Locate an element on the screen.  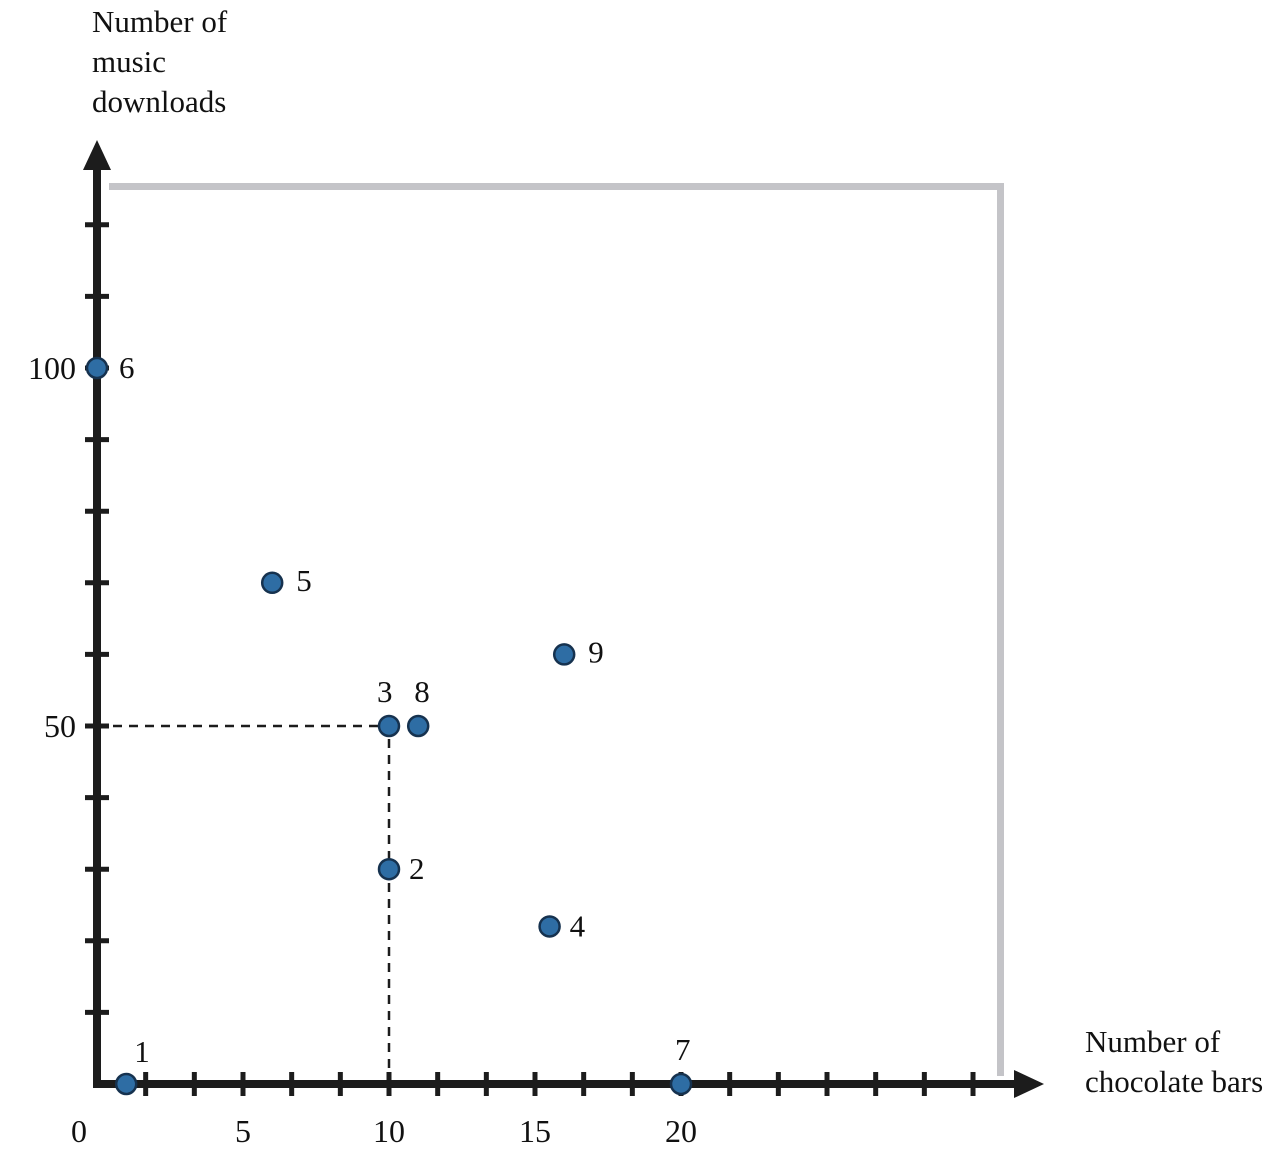
plot-shadow-right is located at coordinates (1000, 629).